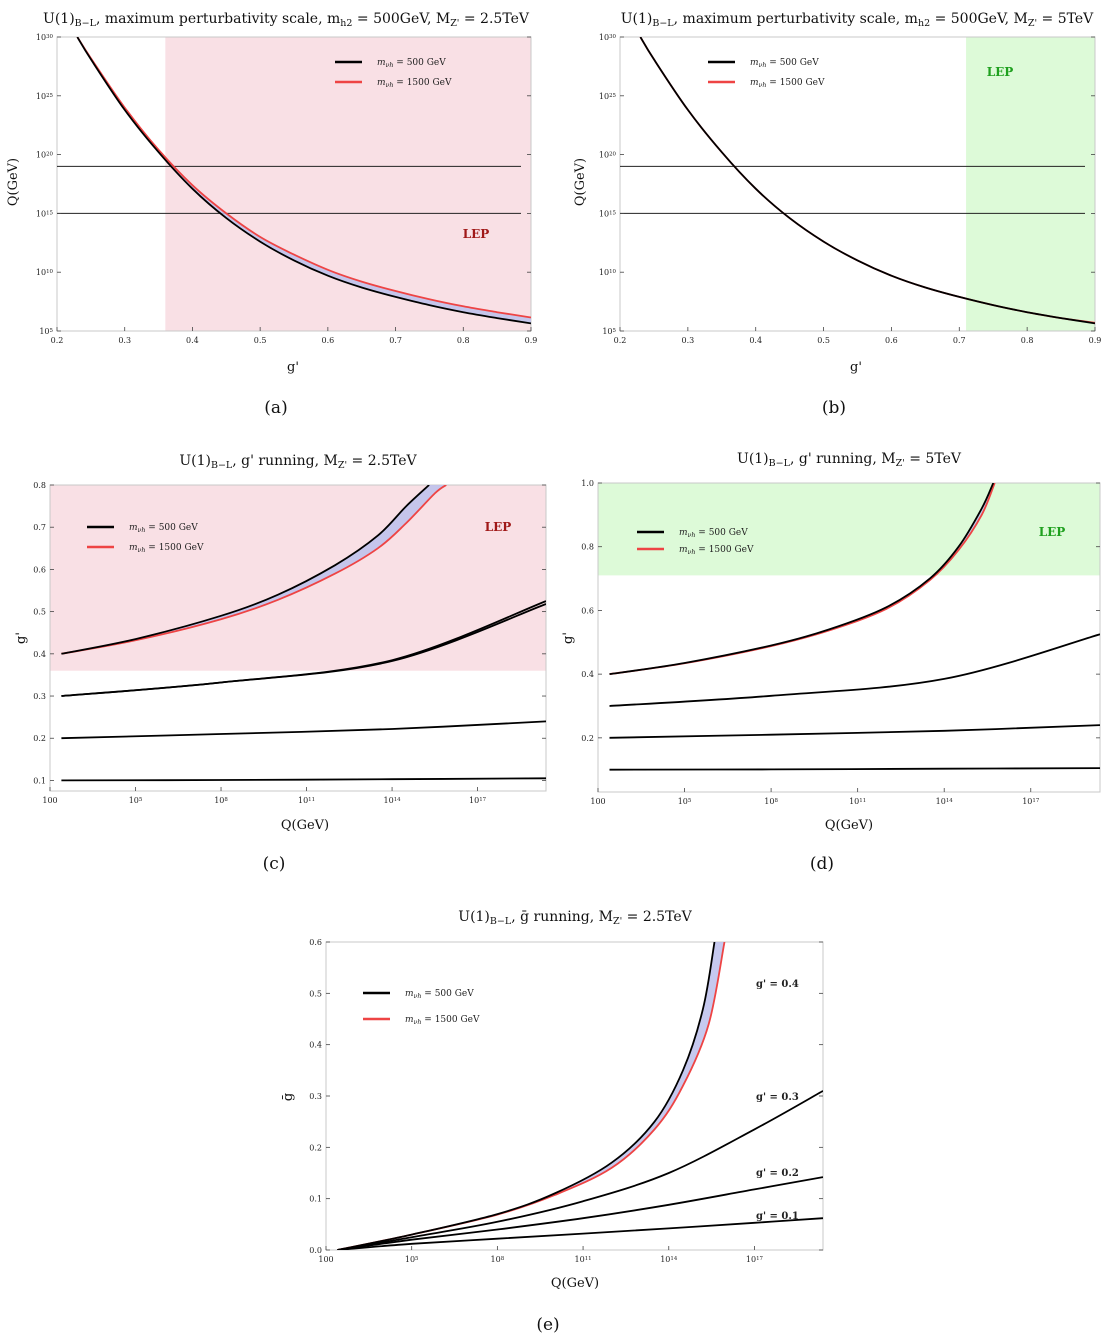 This screenshot has width=1115, height=1338. I want to click on y-tick-label: 0.0, so click(315, 1250).